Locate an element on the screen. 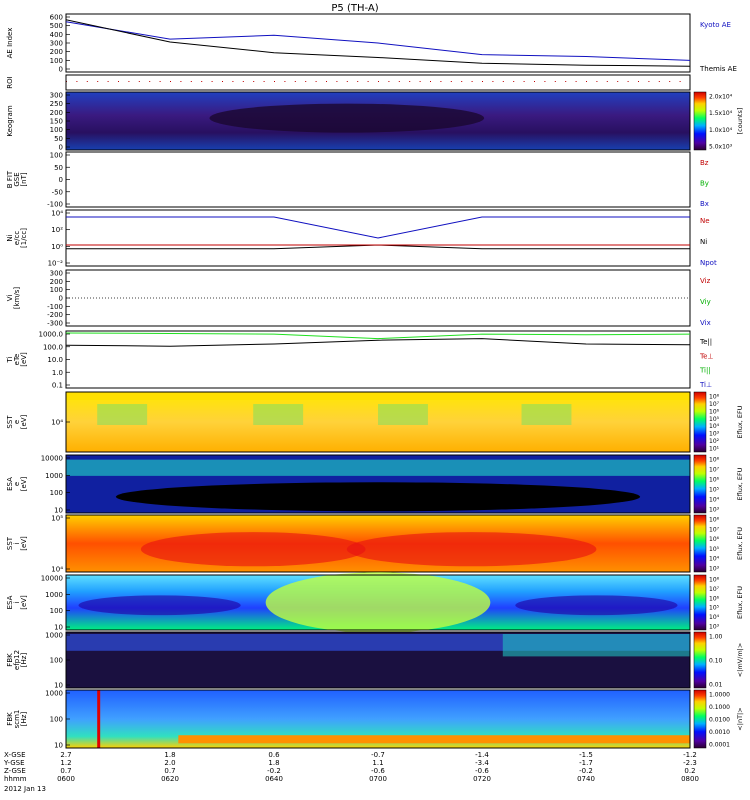 The width and height of the screenshot is (750, 800). colorbar-tick-label: 5.0x10³ is located at coordinates (721, 147).